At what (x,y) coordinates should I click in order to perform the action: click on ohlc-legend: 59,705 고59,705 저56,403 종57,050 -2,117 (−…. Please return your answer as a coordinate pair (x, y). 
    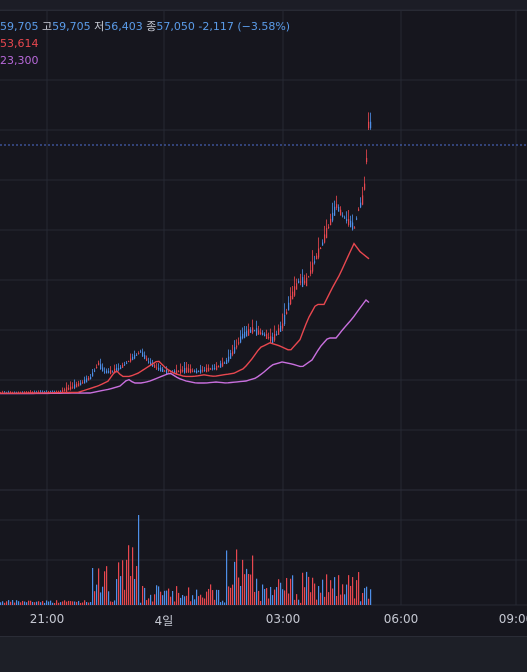
    Looking at the image, I should click on (145, 26).